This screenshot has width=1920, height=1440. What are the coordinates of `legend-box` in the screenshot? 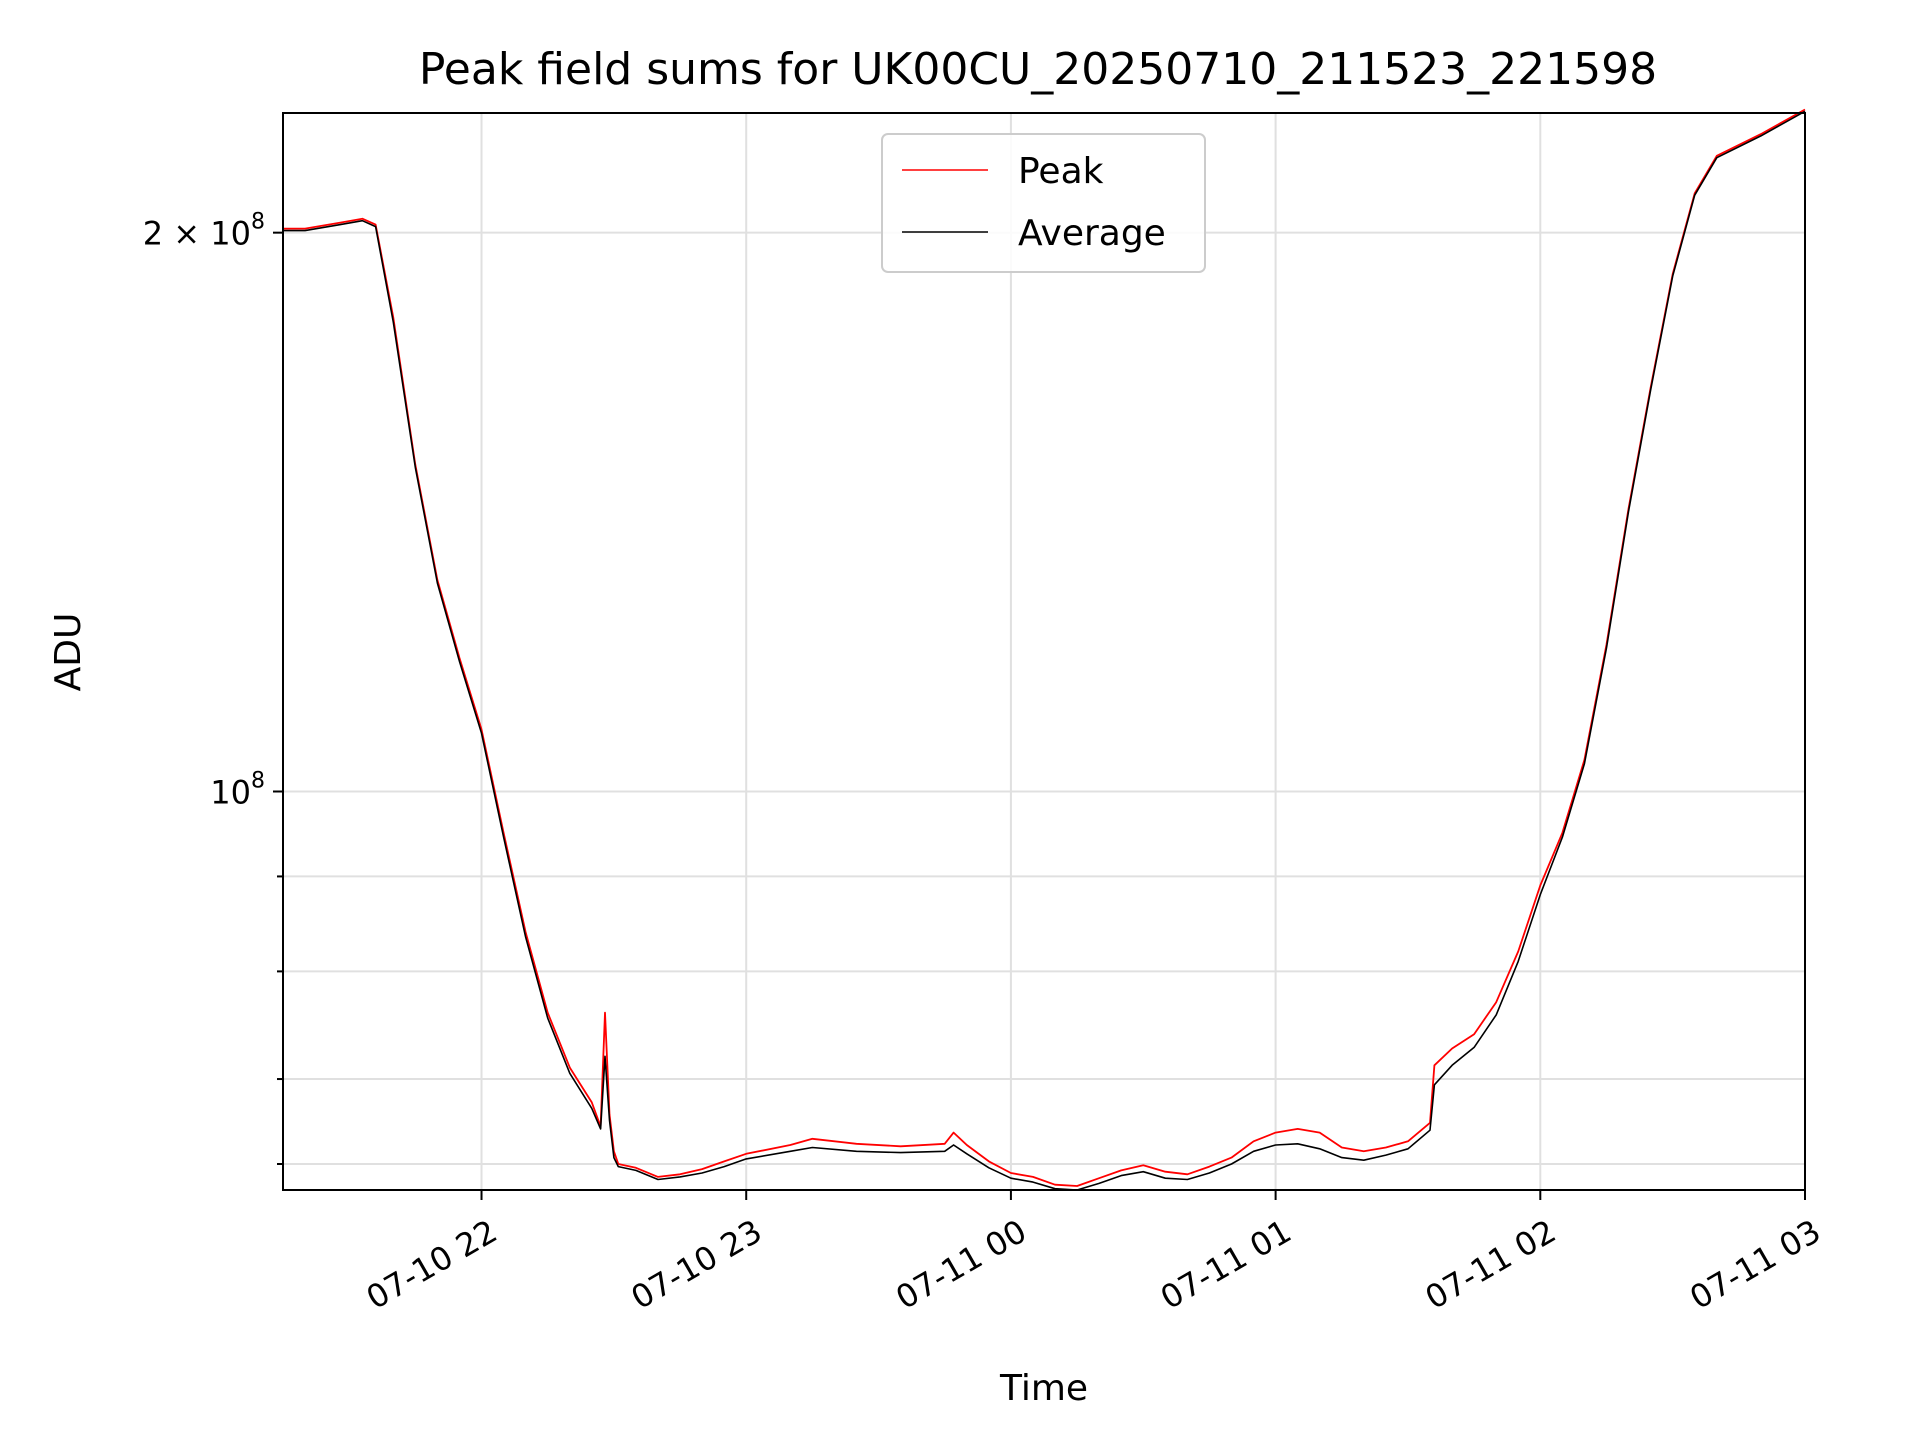 It's located at (1043, 203).